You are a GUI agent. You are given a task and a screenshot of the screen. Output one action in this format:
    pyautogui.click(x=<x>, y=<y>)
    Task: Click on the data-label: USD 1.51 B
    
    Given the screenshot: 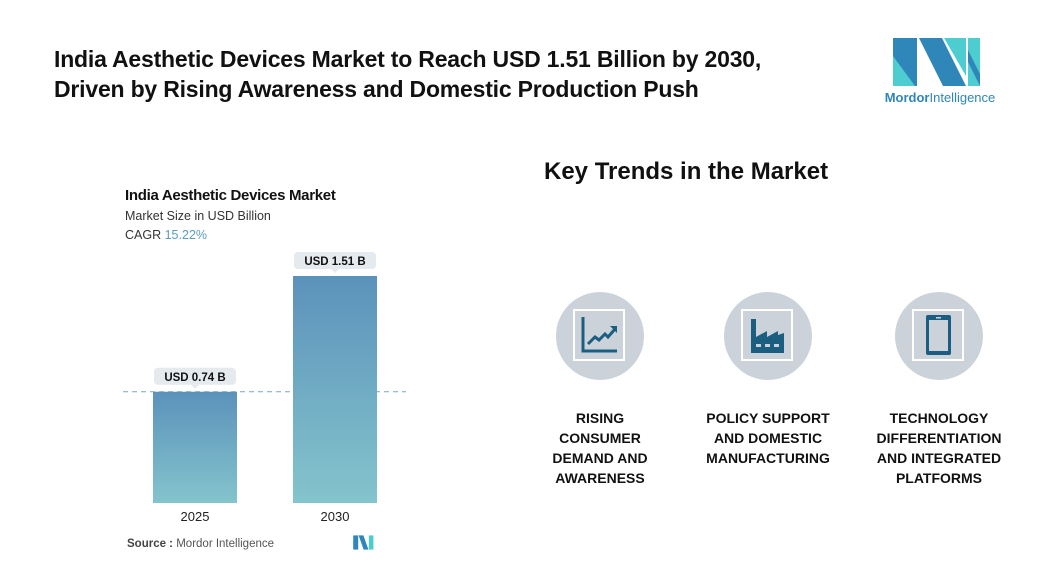 What is the action you would take?
    pyautogui.click(x=334, y=262)
    